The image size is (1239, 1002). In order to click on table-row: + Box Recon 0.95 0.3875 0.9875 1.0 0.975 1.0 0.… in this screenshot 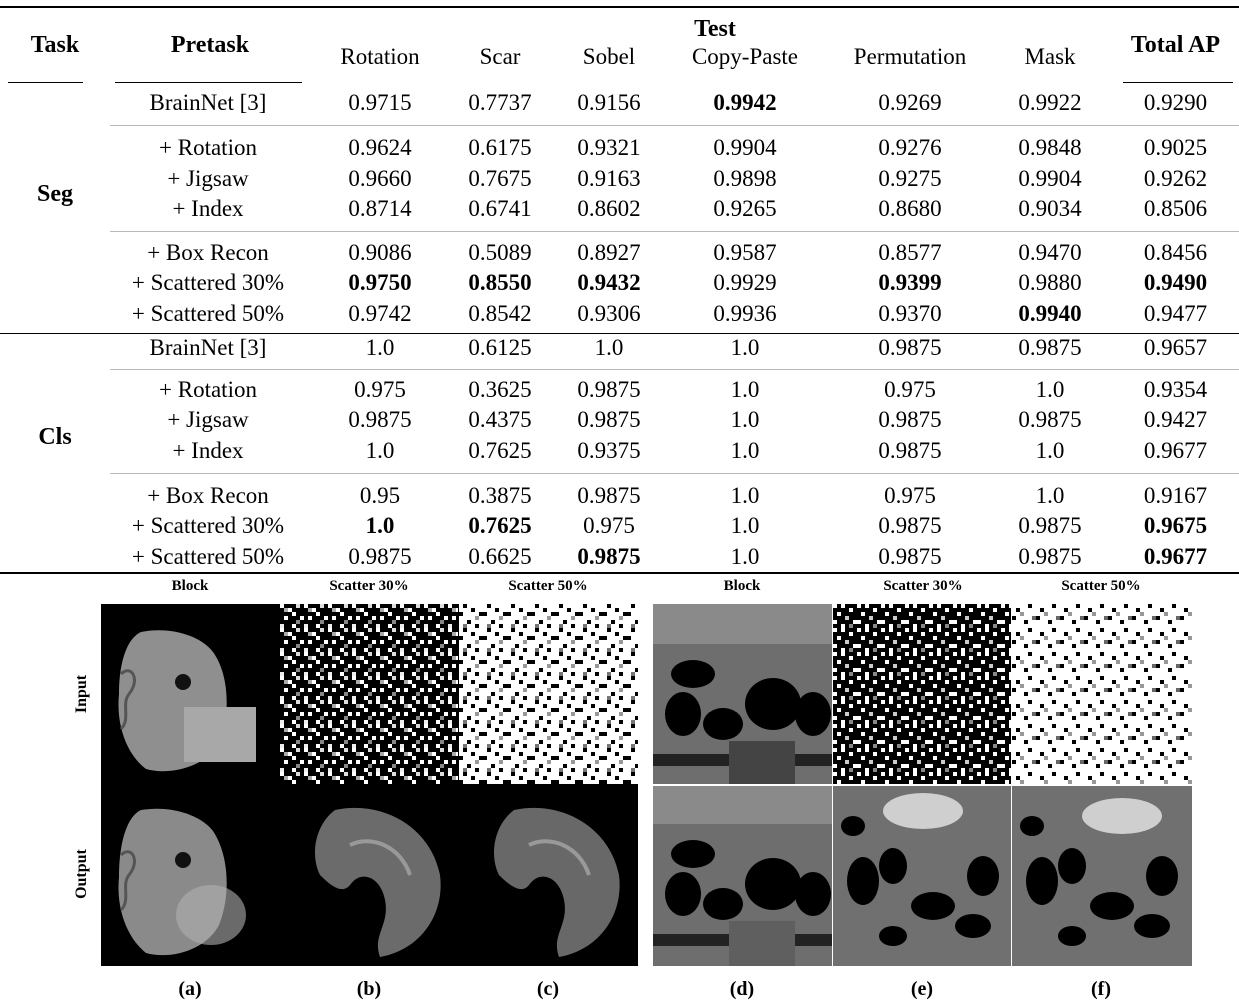, I will do `click(619, 496)`.